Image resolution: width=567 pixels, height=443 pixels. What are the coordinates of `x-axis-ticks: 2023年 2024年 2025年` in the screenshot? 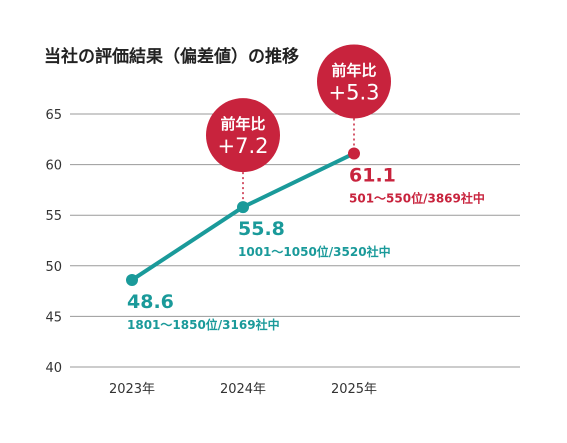 It's located at (243, 389).